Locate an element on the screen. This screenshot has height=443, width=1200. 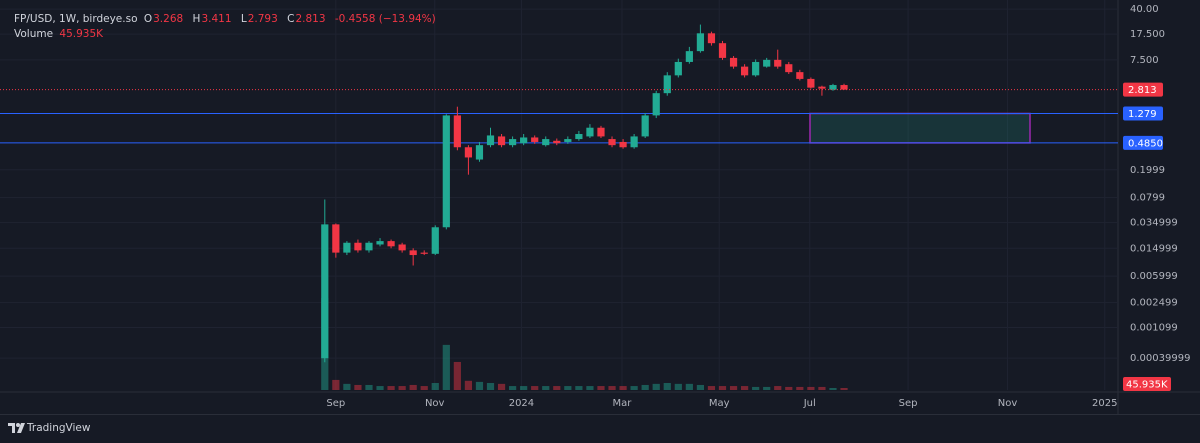
y-tick-label: 0.001099 is located at coordinates (1154, 328).